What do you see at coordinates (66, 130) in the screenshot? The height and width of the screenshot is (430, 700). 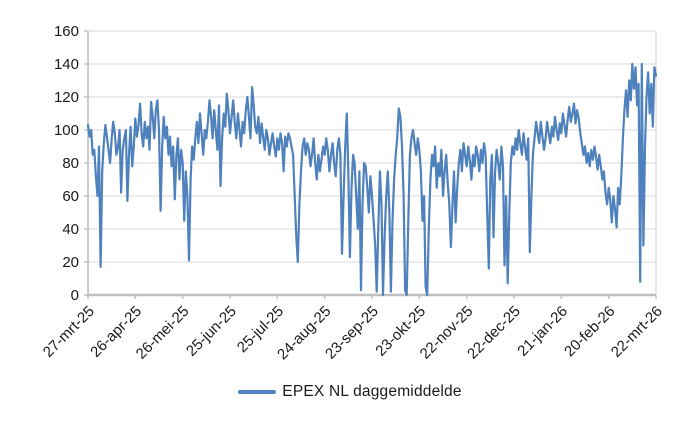 I see `y-axis-label: 100` at bounding box center [66, 130].